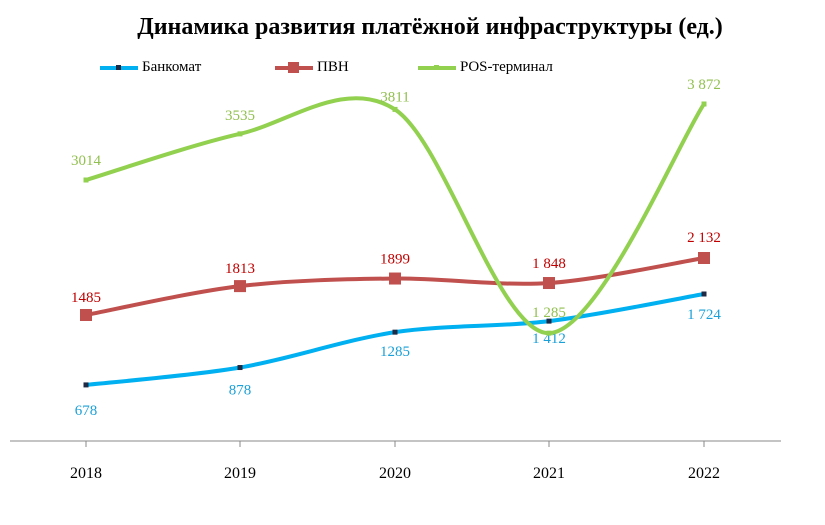  I want to click on legend-swatch-bankomat, so click(119, 67).